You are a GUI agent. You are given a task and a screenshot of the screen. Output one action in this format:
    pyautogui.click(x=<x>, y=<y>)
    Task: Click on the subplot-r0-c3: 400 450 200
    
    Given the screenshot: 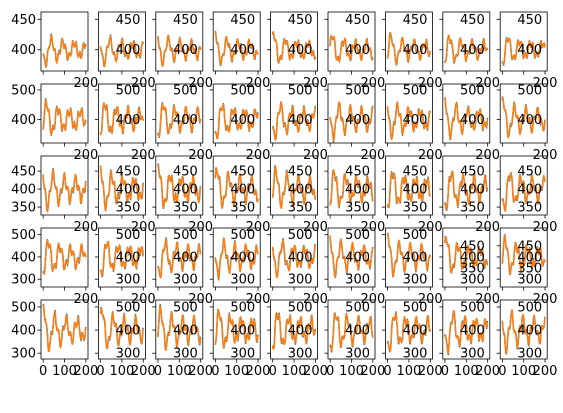 What is the action you would take?
    pyautogui.click(x=240, y=51)
    